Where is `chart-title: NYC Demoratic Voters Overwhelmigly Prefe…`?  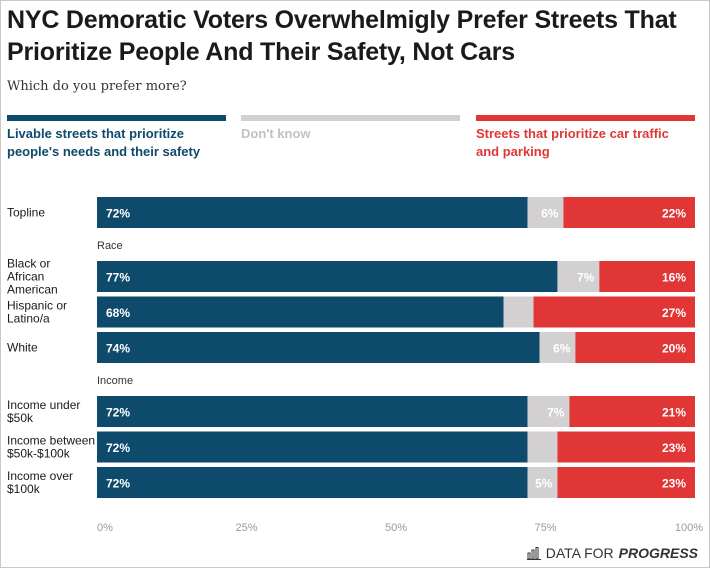 chart-title: NYC Demoratic Voters Overwhelmigly Prefe… is located at coordinates (342, 36).